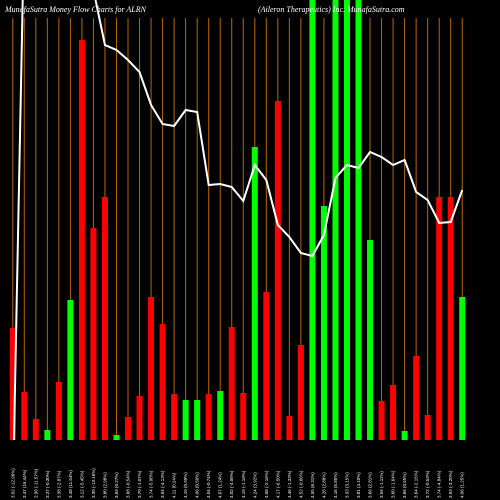 This screenshot has width=500, height=500. I want to click on x-tick-label: 3.74 (-5.08%), so click(151, 484).